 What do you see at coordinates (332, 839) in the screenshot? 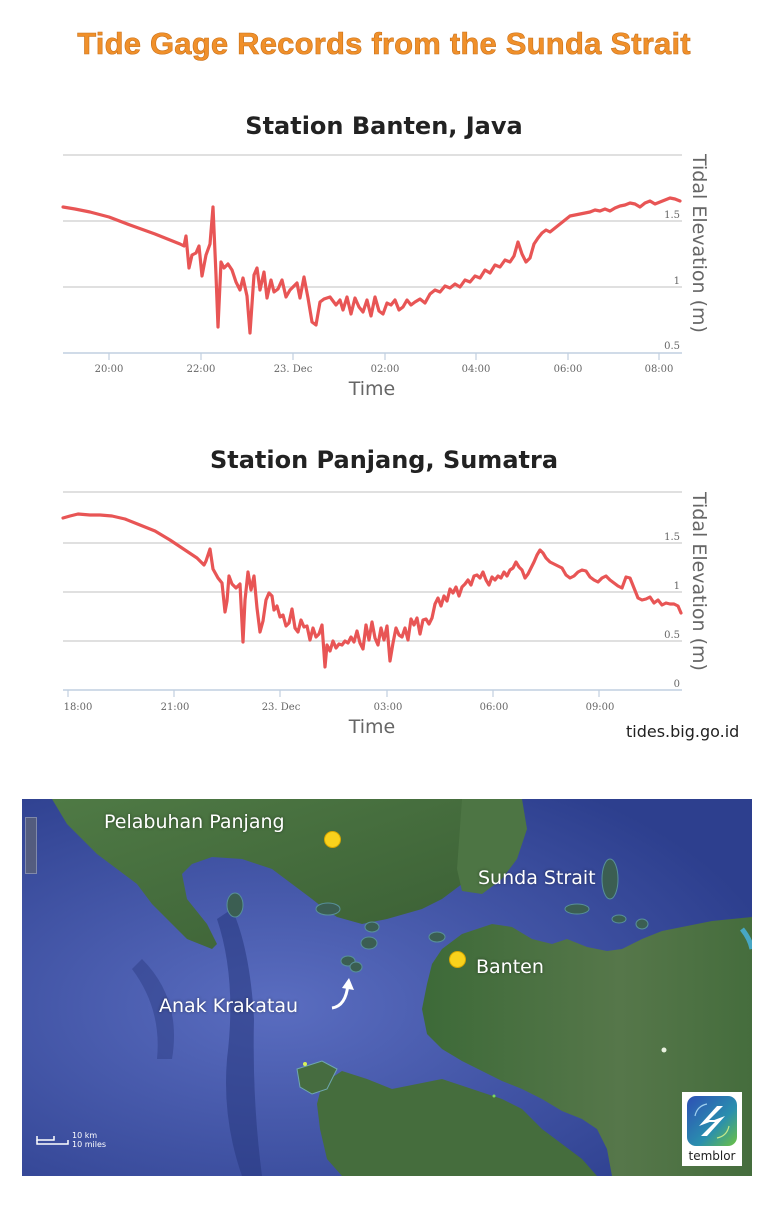
I see `station-marker-panjang` at bounding box center [332, 839].